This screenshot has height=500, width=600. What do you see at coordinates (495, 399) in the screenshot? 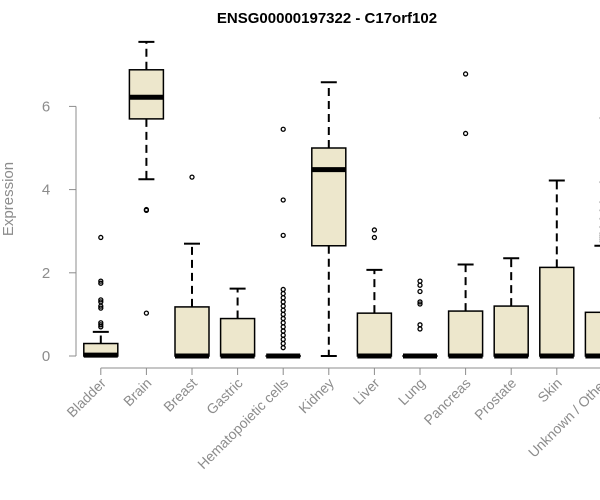
I see `x-tick-label: Prostate` at bounding box center [495, 399].